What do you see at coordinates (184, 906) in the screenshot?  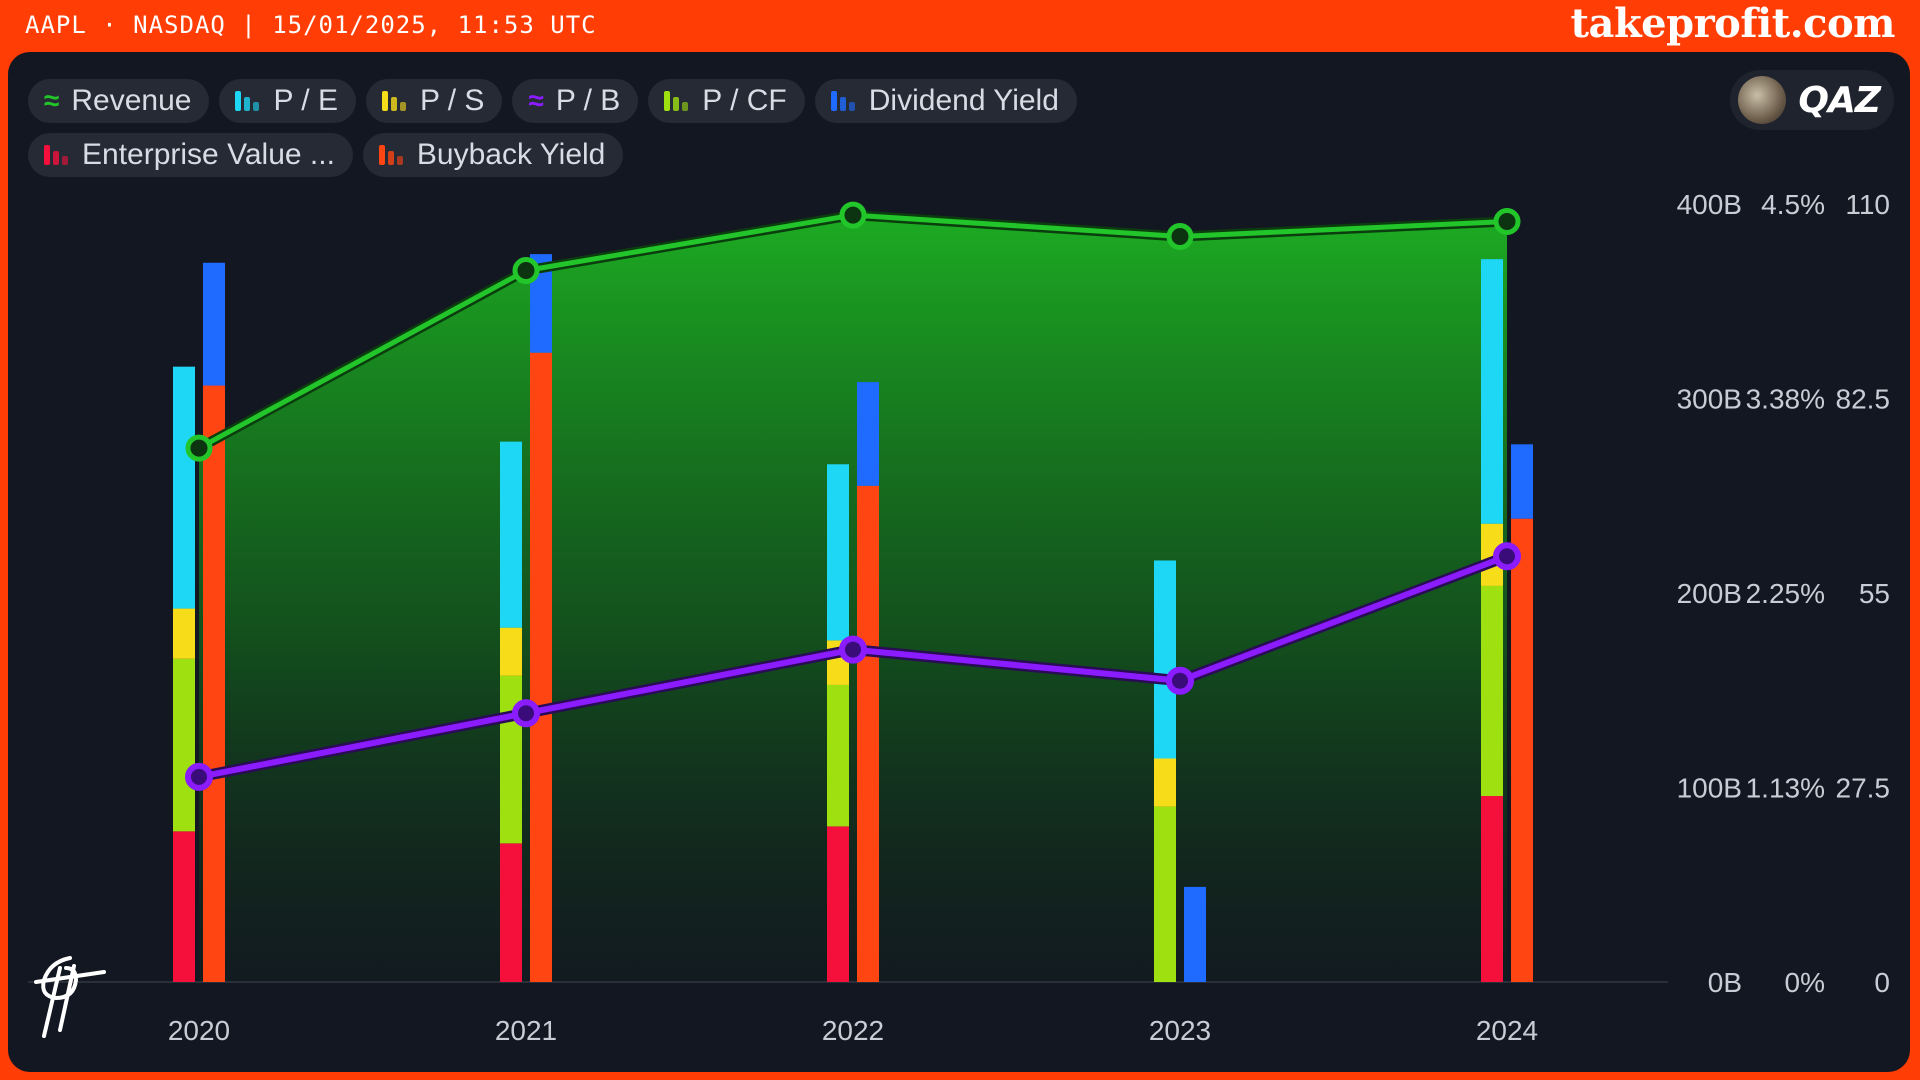 I see `bar-enterprise-value--2020` at bounding box center [184, 906].